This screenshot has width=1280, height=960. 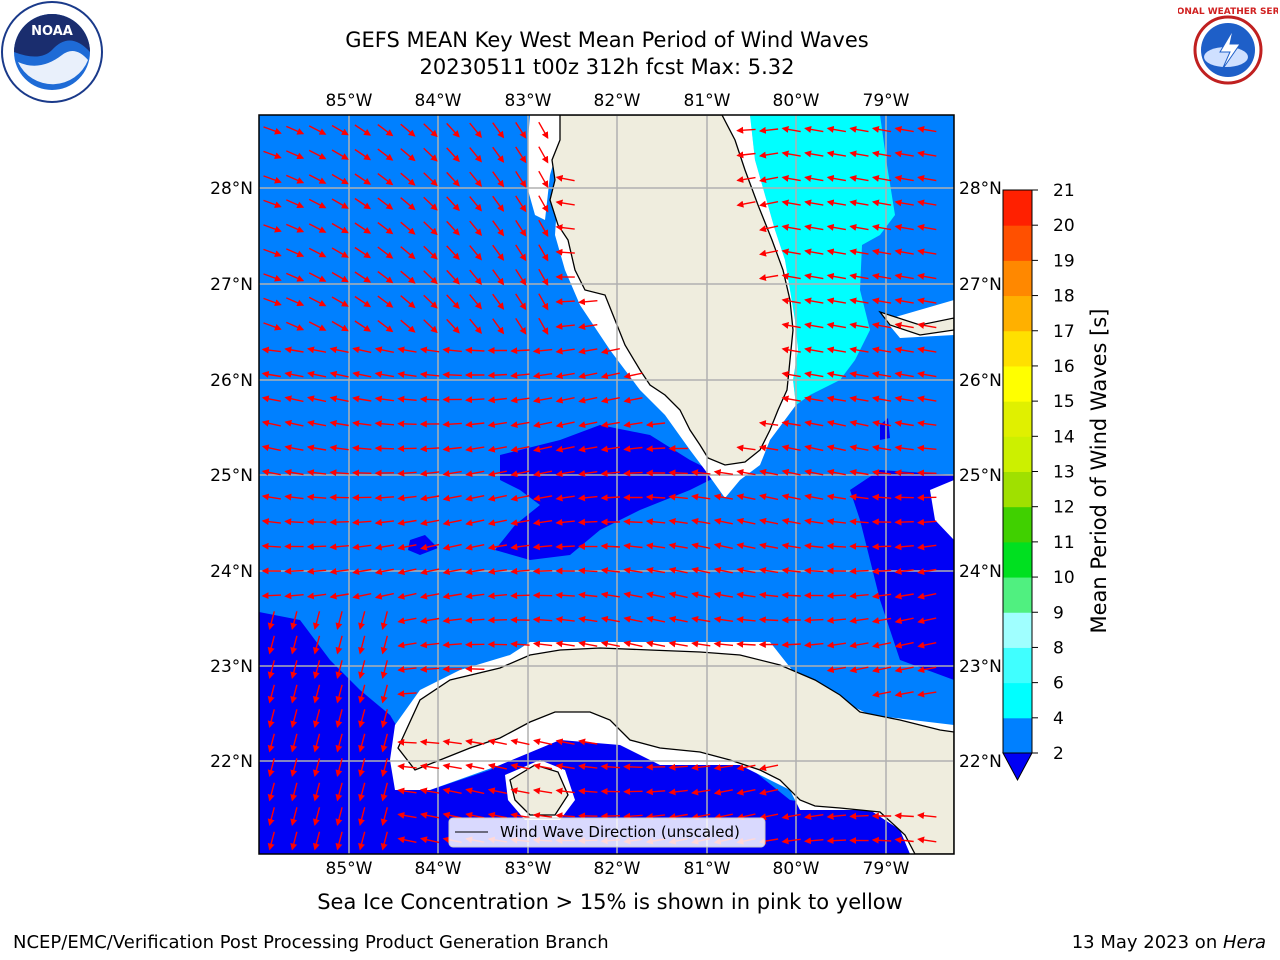 I want to click on lat-label: 22°N, so click(x=980, y=762).